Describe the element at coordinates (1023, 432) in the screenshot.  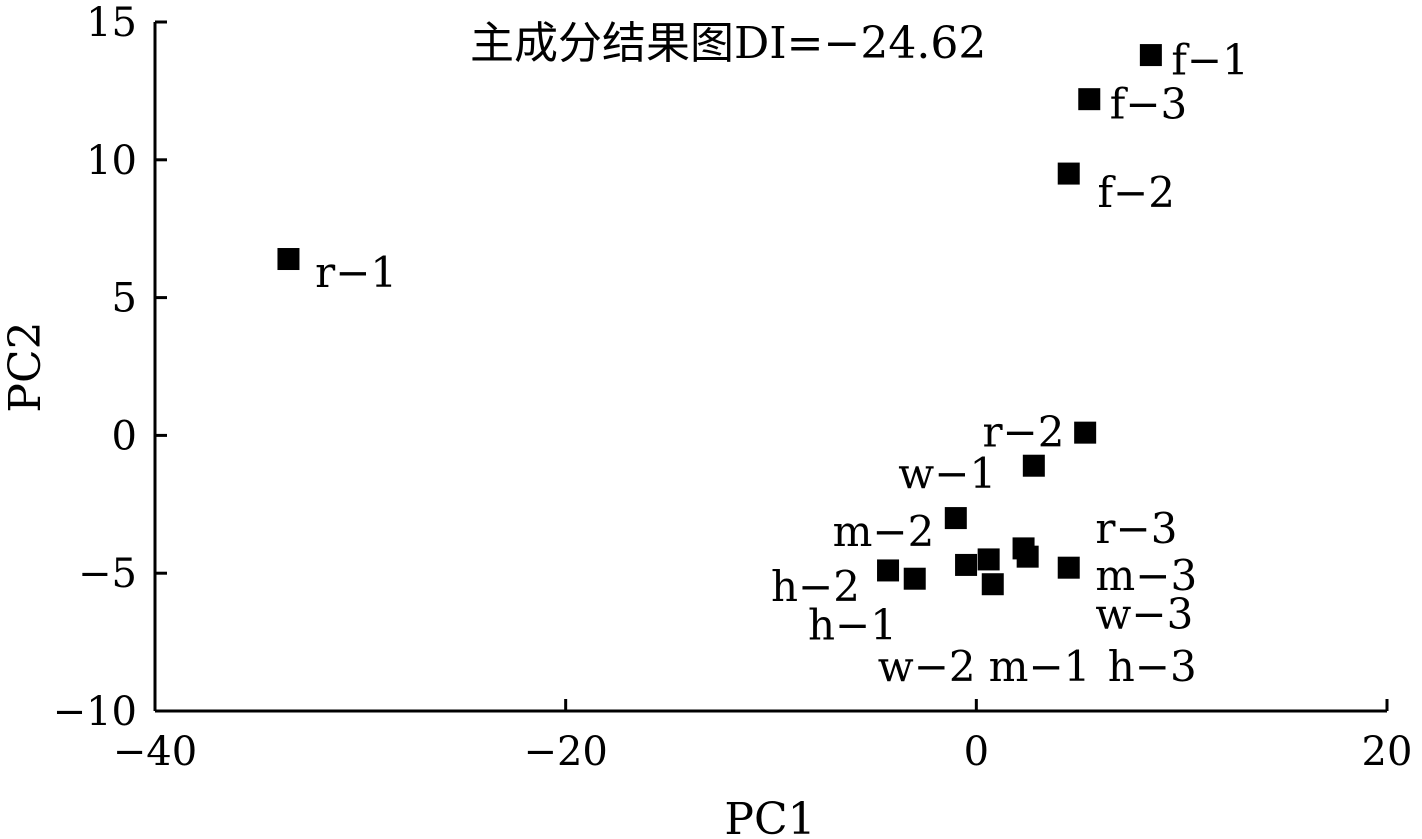
I see `point-label: r−2` at that location.